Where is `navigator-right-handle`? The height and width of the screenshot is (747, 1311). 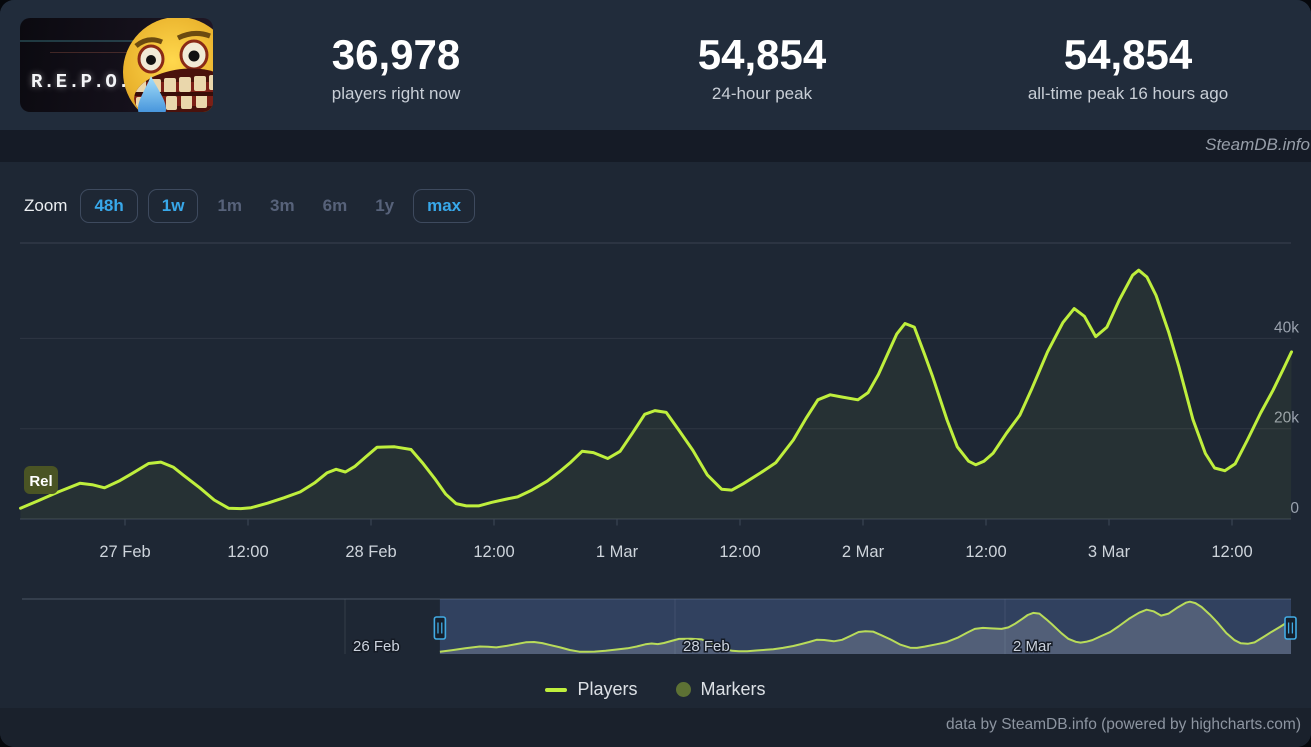 navigator-right-handle is located at coordinates (1290, 628).